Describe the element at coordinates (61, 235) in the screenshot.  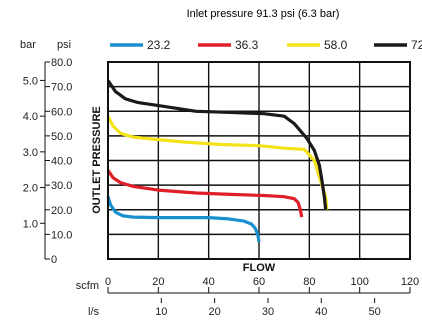
I see `y-tick-label-psi: 10.0` at that location.